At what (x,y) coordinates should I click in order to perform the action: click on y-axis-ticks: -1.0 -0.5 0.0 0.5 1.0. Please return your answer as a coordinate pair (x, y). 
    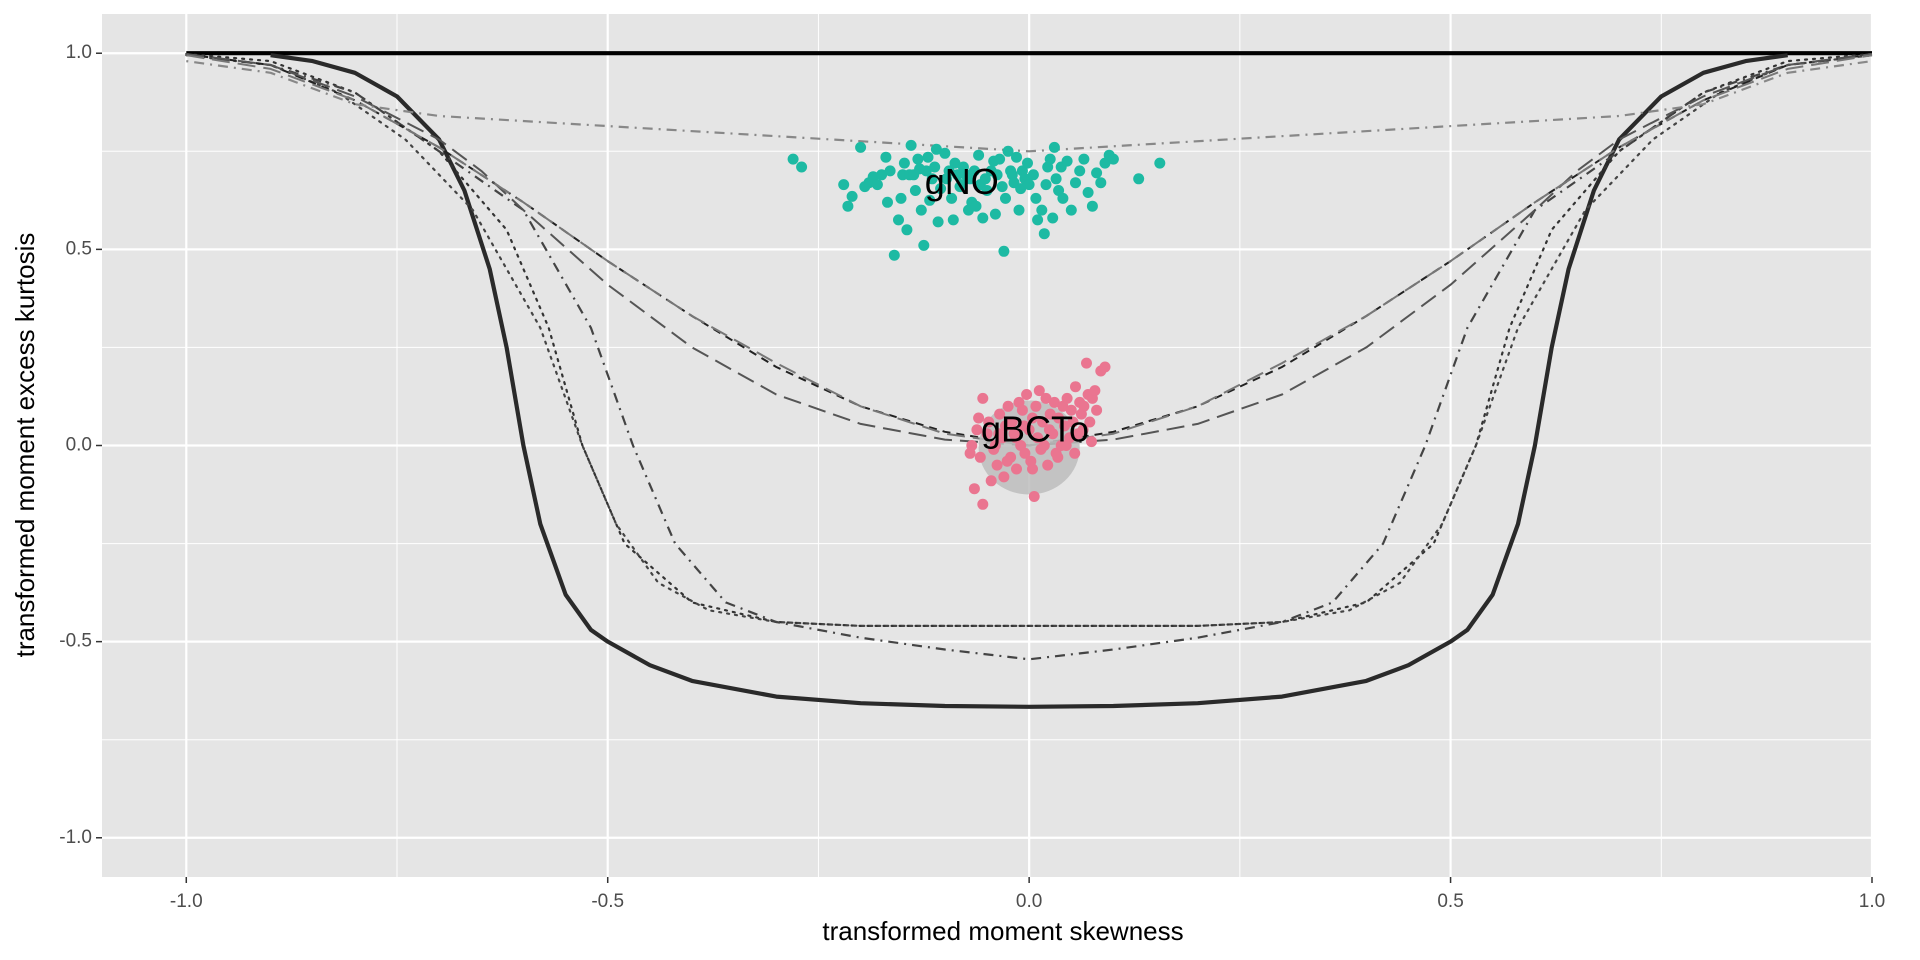
    Looking at the image, I should click on (80, 445).